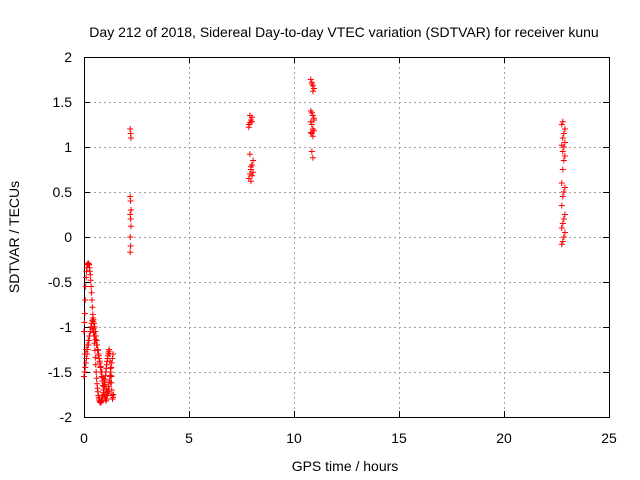  What do you see at coordinates (609, 438) in the screenshot?
I see `x-tick-label: 25` at bounding box center [609, 438].